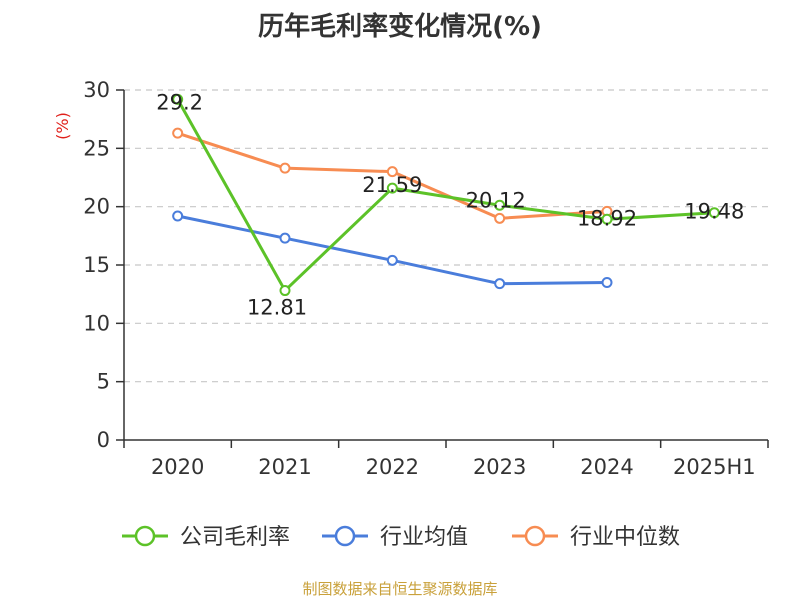 Image resolution: width=800 pixels, height=600 pixels. Describe the element at coordinates (103, 382) in the screenshot. I see `y-tick-label: 5` at that location.